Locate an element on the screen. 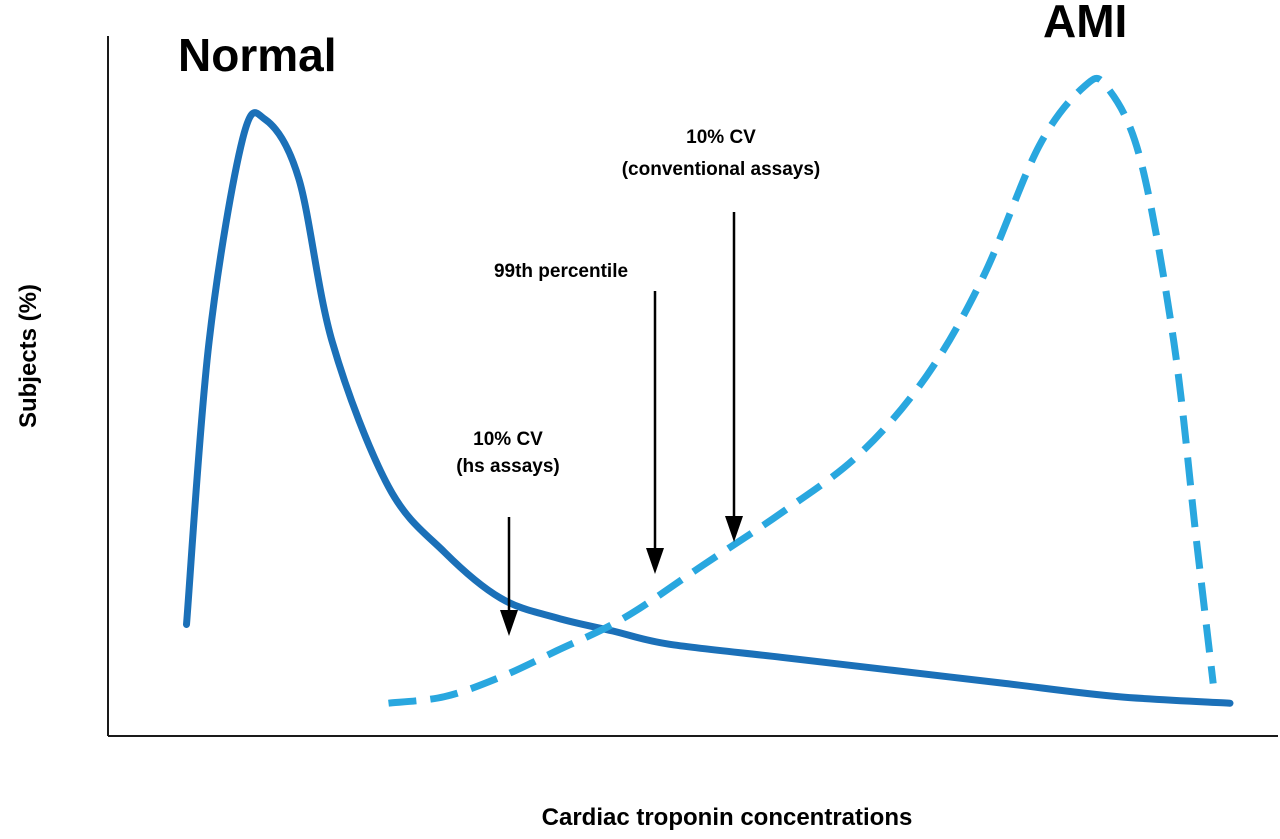 The width and height of the screenshot is (1280, 839). annotation-conventional-line1: 10% CV is located at coordinates (721, 137).